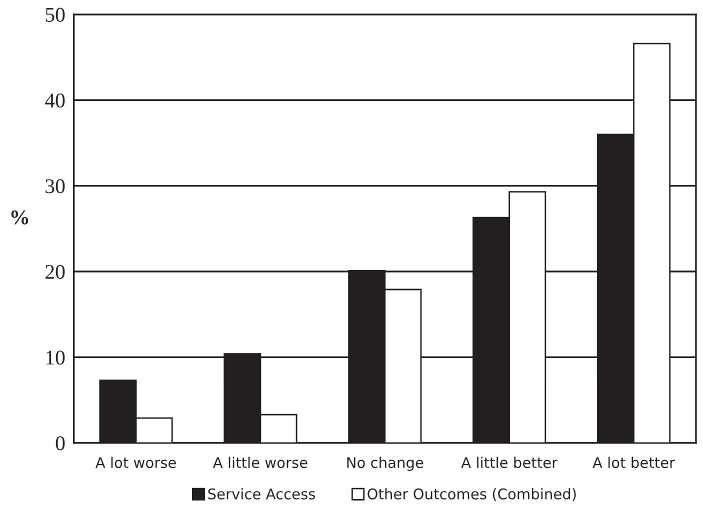 The width and height of the screenshot is (703, 515). I want to click on y-tick-label: 40, so click(55, 100).